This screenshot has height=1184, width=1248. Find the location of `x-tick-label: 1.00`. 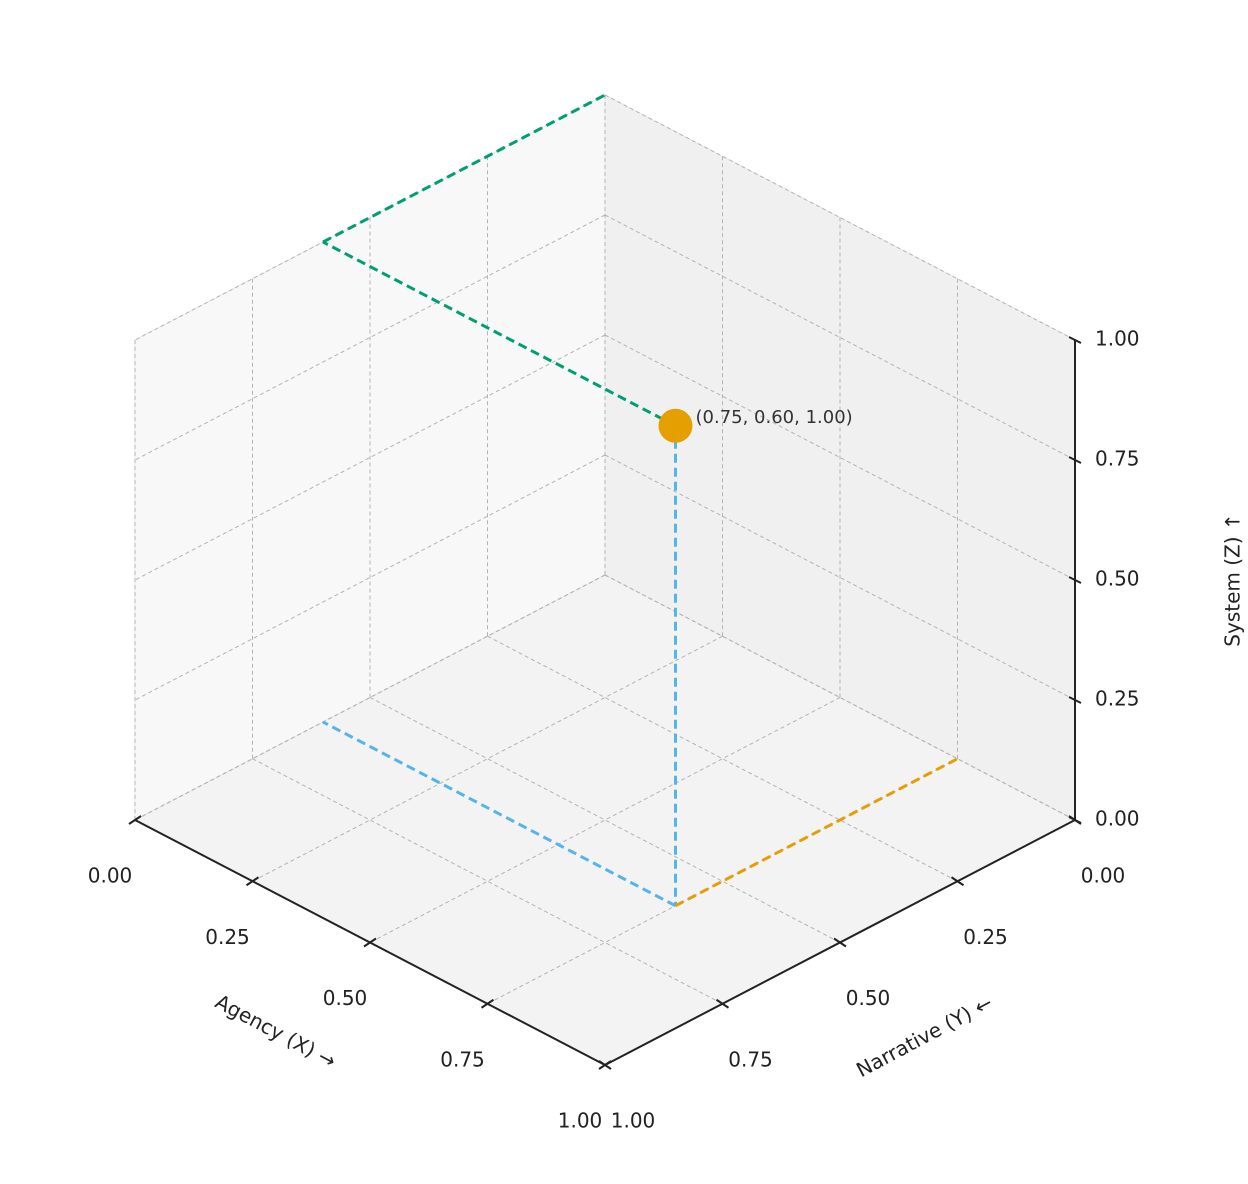

x-tick-label: 1.00 is located at coordinates (580, 1121).